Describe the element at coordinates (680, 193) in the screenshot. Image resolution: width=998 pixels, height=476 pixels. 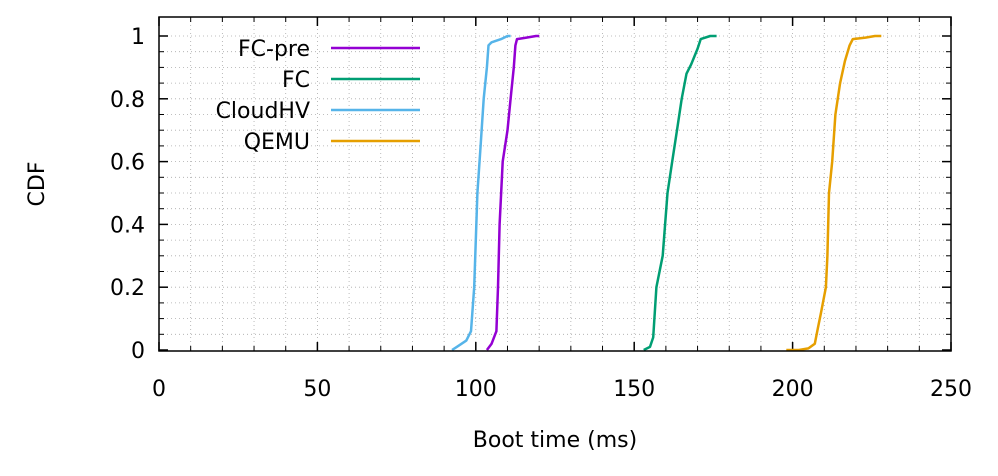
I see `series-line-fc` at that location.